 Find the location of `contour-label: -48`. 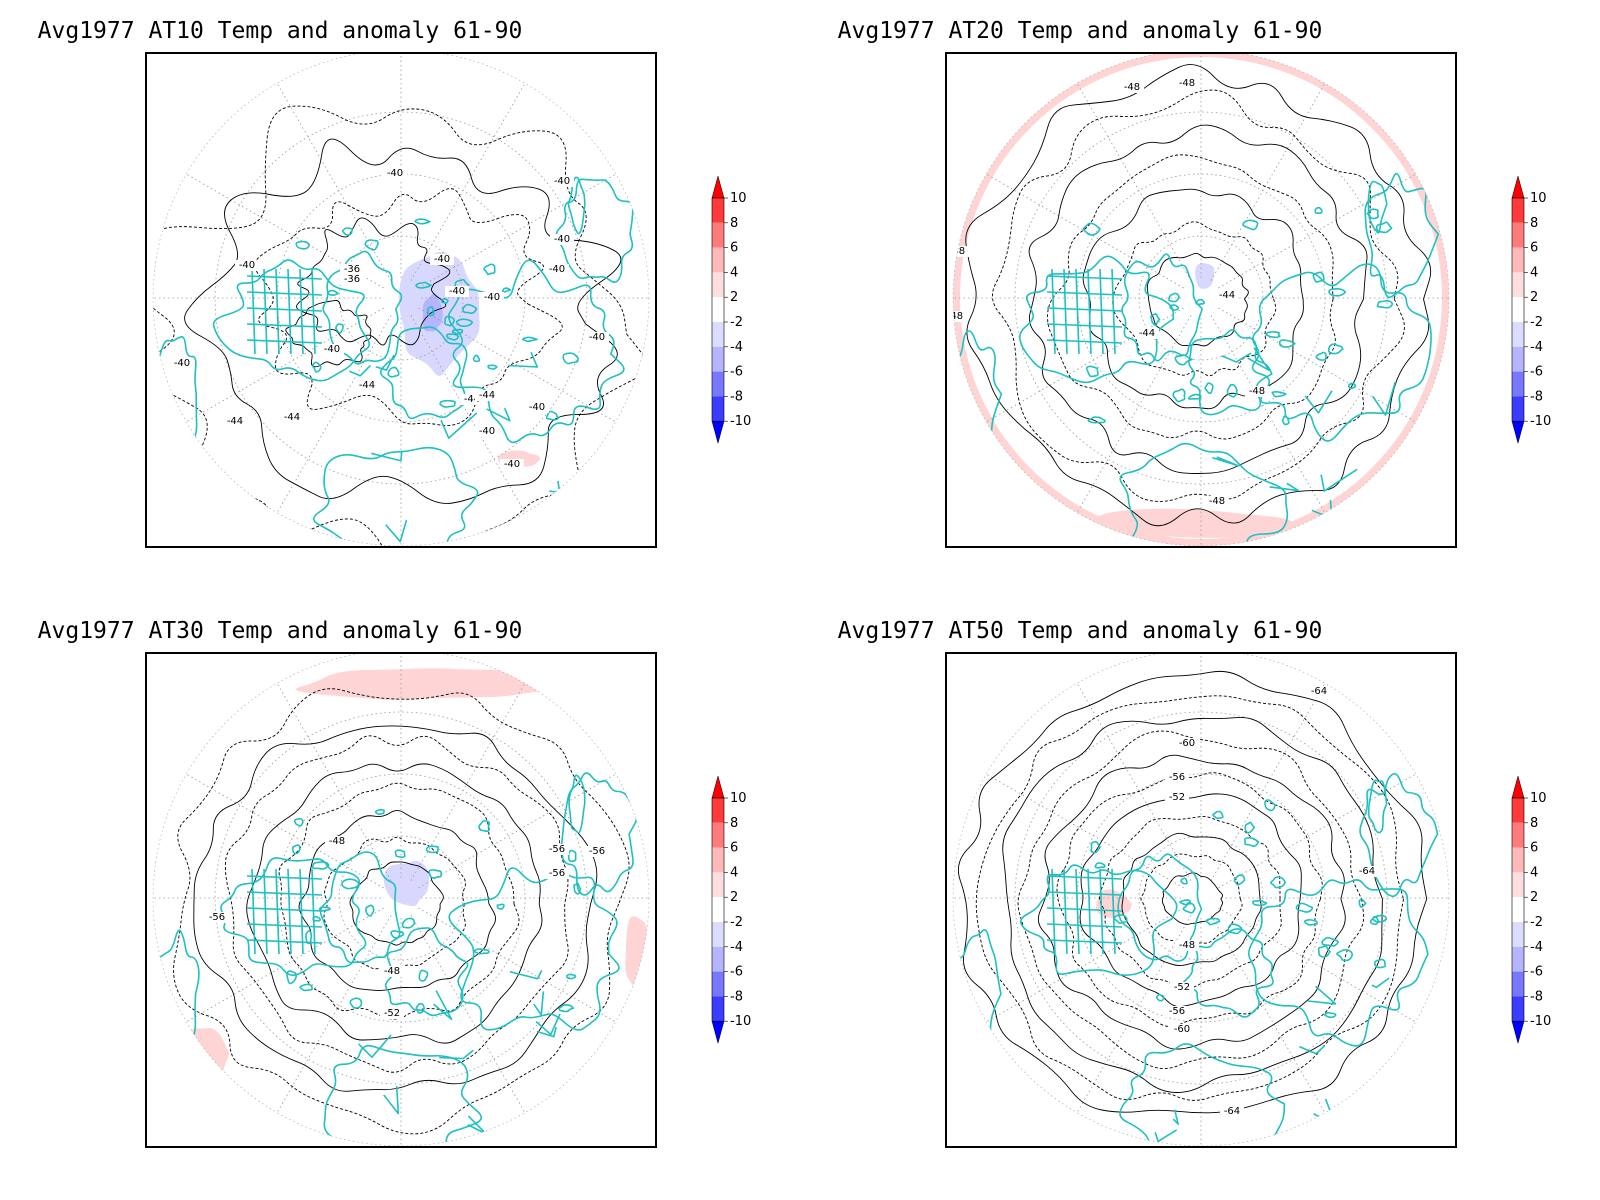

contour-label: -48 is located at coordinates (1132, 87).